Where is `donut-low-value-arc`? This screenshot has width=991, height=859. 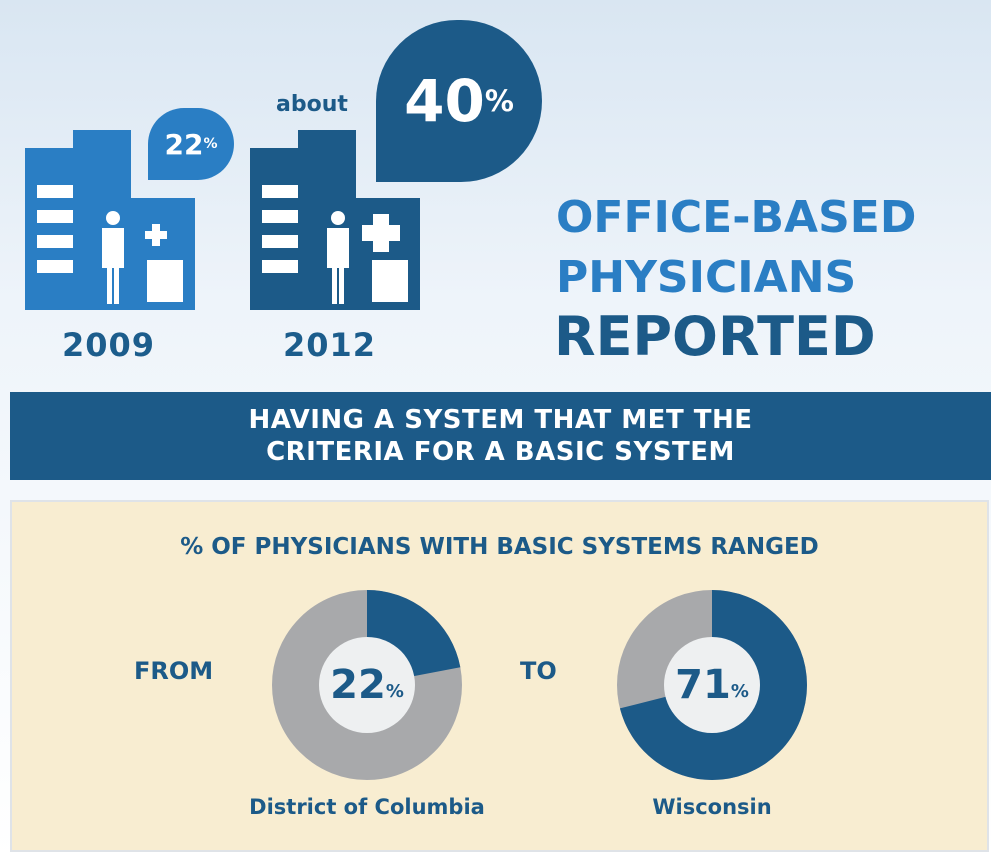 donut-low-value-arc is located at coordinates (367, 685).